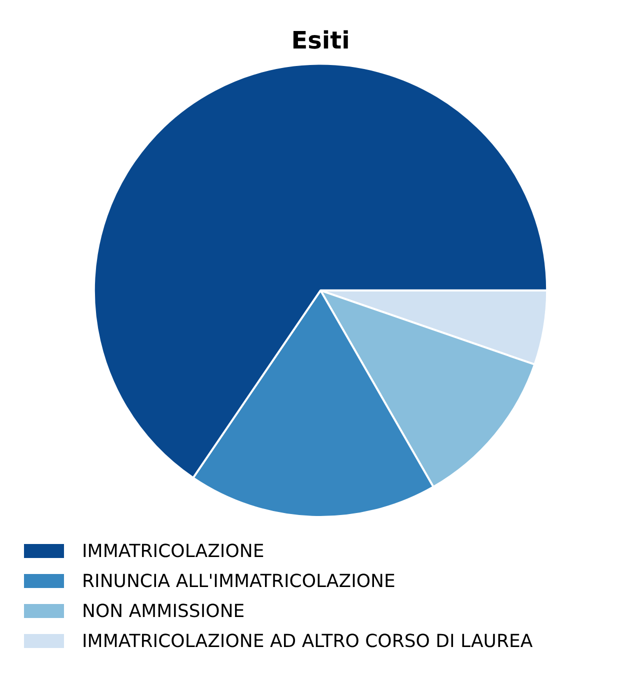 This screenshot has height=700, width=625. What do you see at coordinates (239, 581) in the screenshot?
I see `legend-label: RINUNCIA ALL'IMMATRICOLAZIONE` at bounding box center [239, 581].